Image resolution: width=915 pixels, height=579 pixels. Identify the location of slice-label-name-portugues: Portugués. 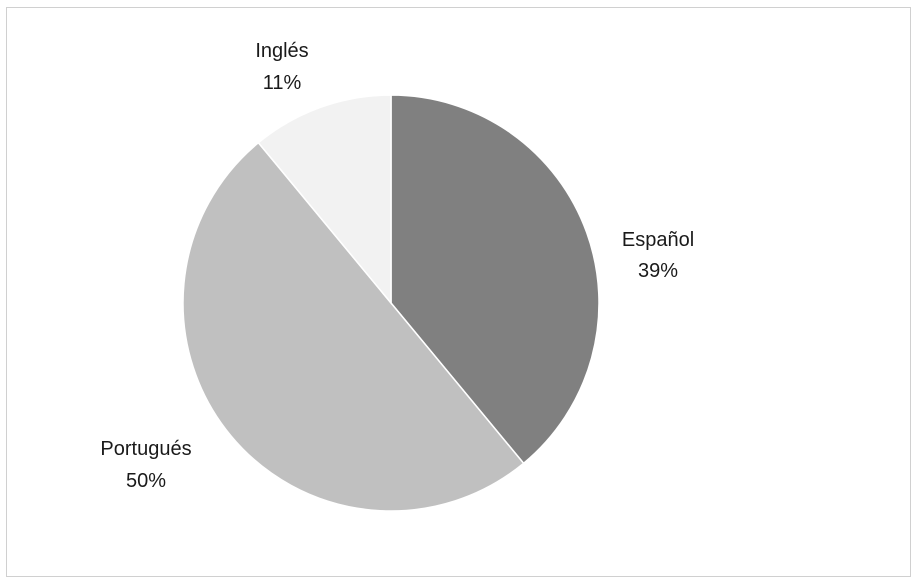
(145, 449).